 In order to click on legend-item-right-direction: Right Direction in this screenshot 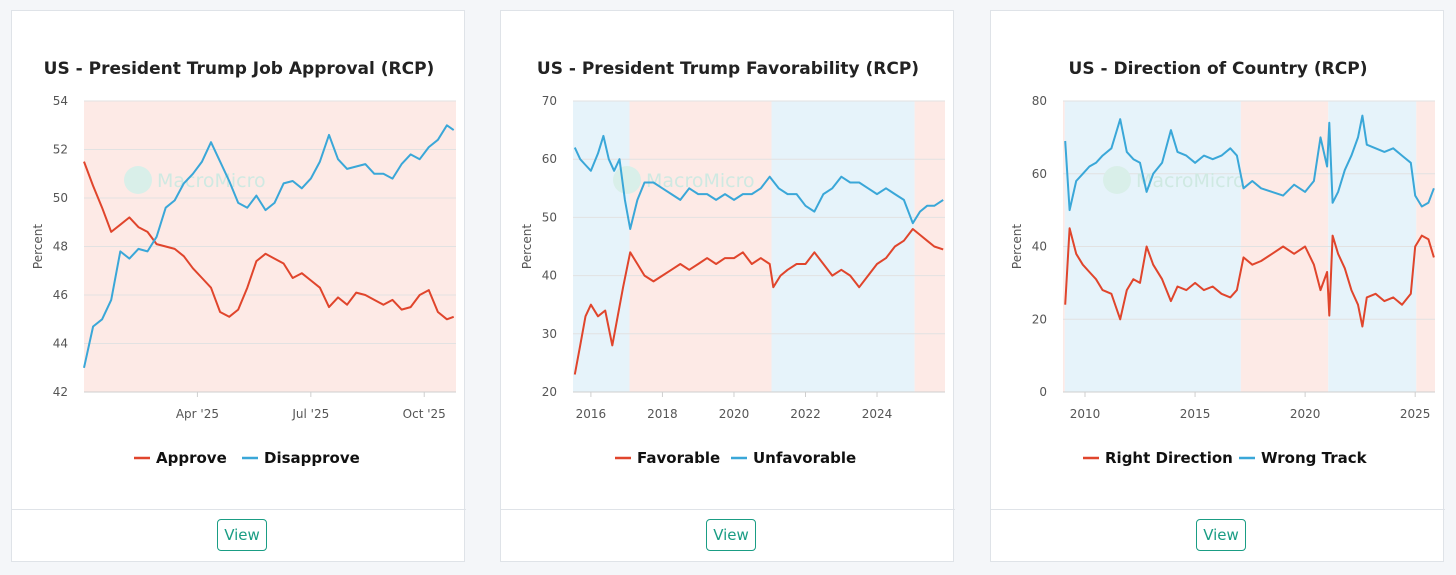, I will do `click(1158, 458)`.